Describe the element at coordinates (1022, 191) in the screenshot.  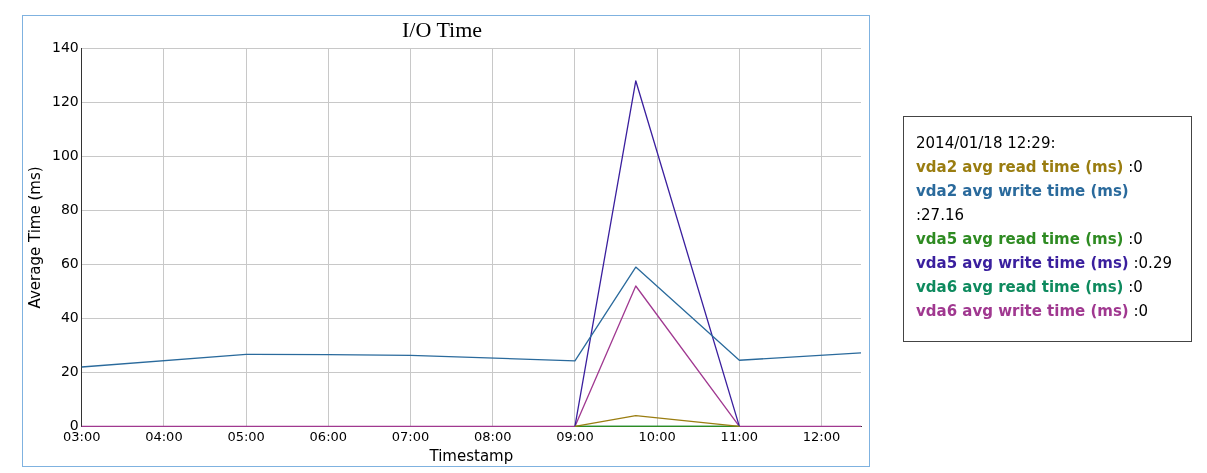
I see `text: vda2 avg write time (ms)` at that location.